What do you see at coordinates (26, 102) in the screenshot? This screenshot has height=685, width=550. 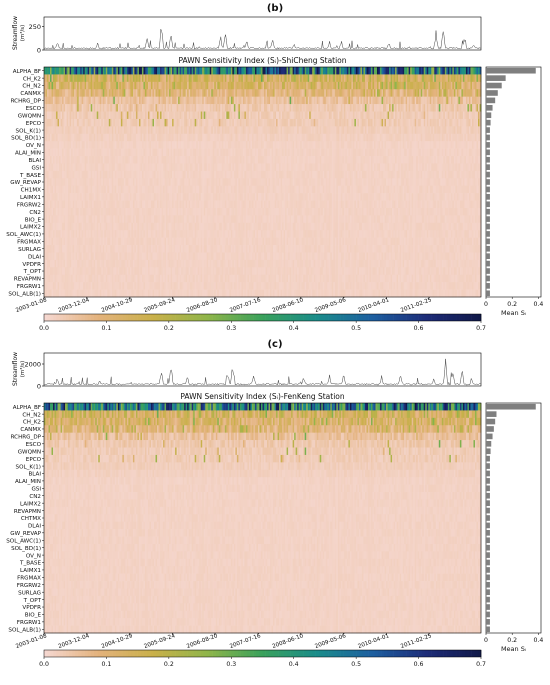 I see `param-label: RCHRG_DP` at bounding box center [26, 102].